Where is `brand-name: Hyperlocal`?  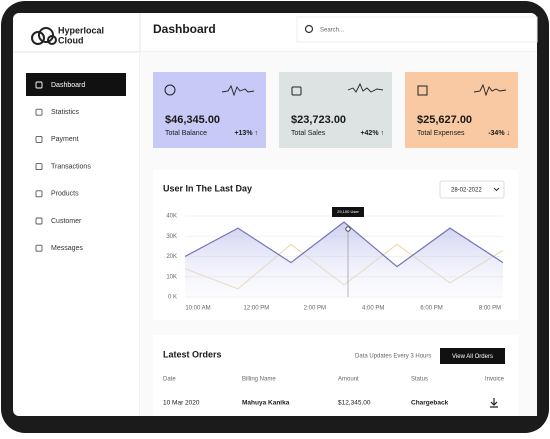 brand-name: Hyperlocal is located at coordinates (81, 30).